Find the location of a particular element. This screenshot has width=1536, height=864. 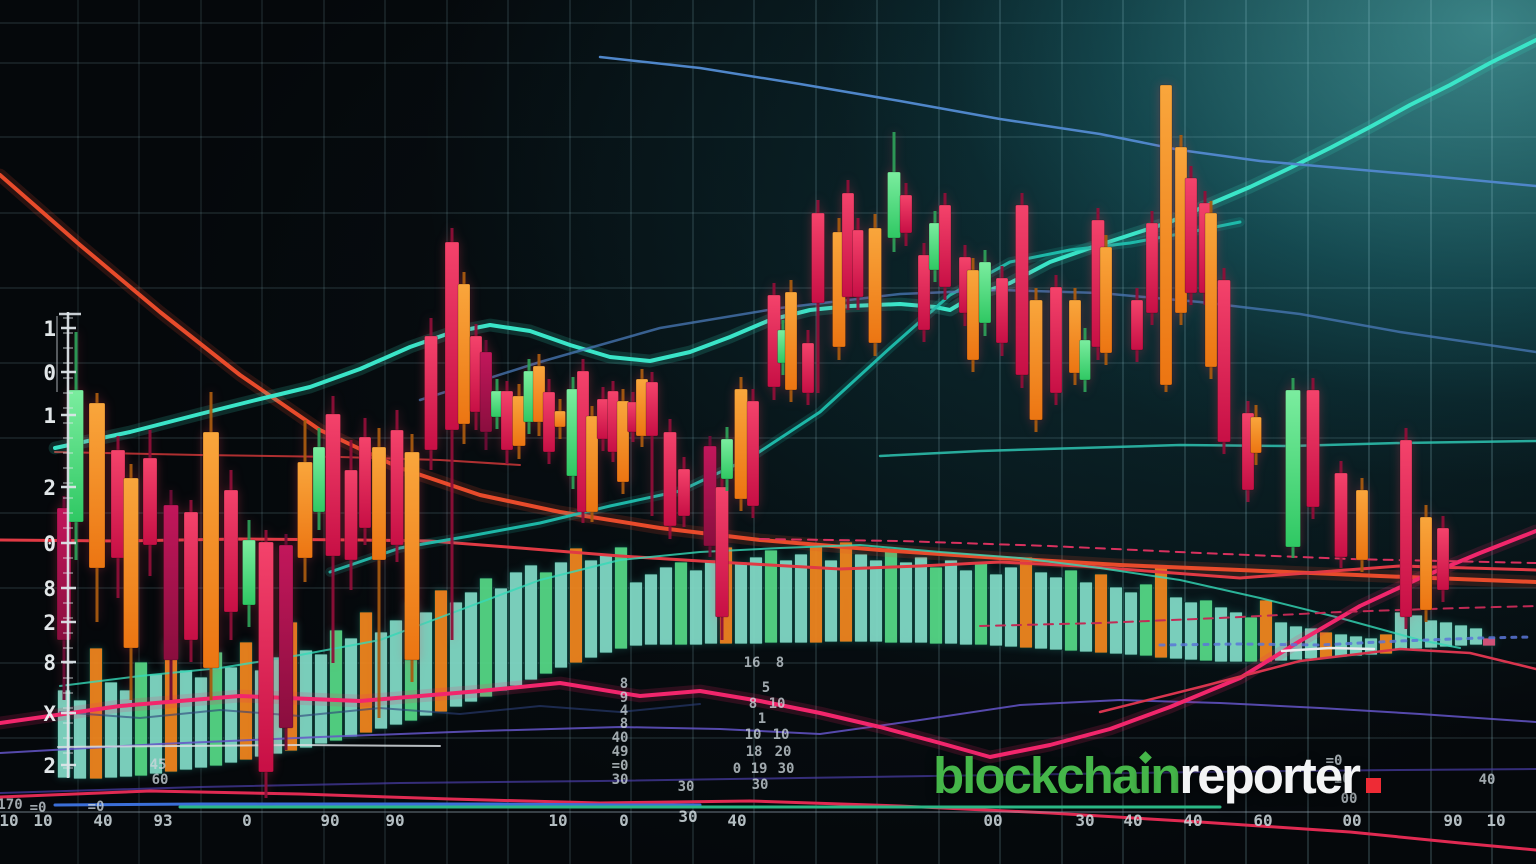

scatter-number-label: 20 is located at coordinates (783, 752).